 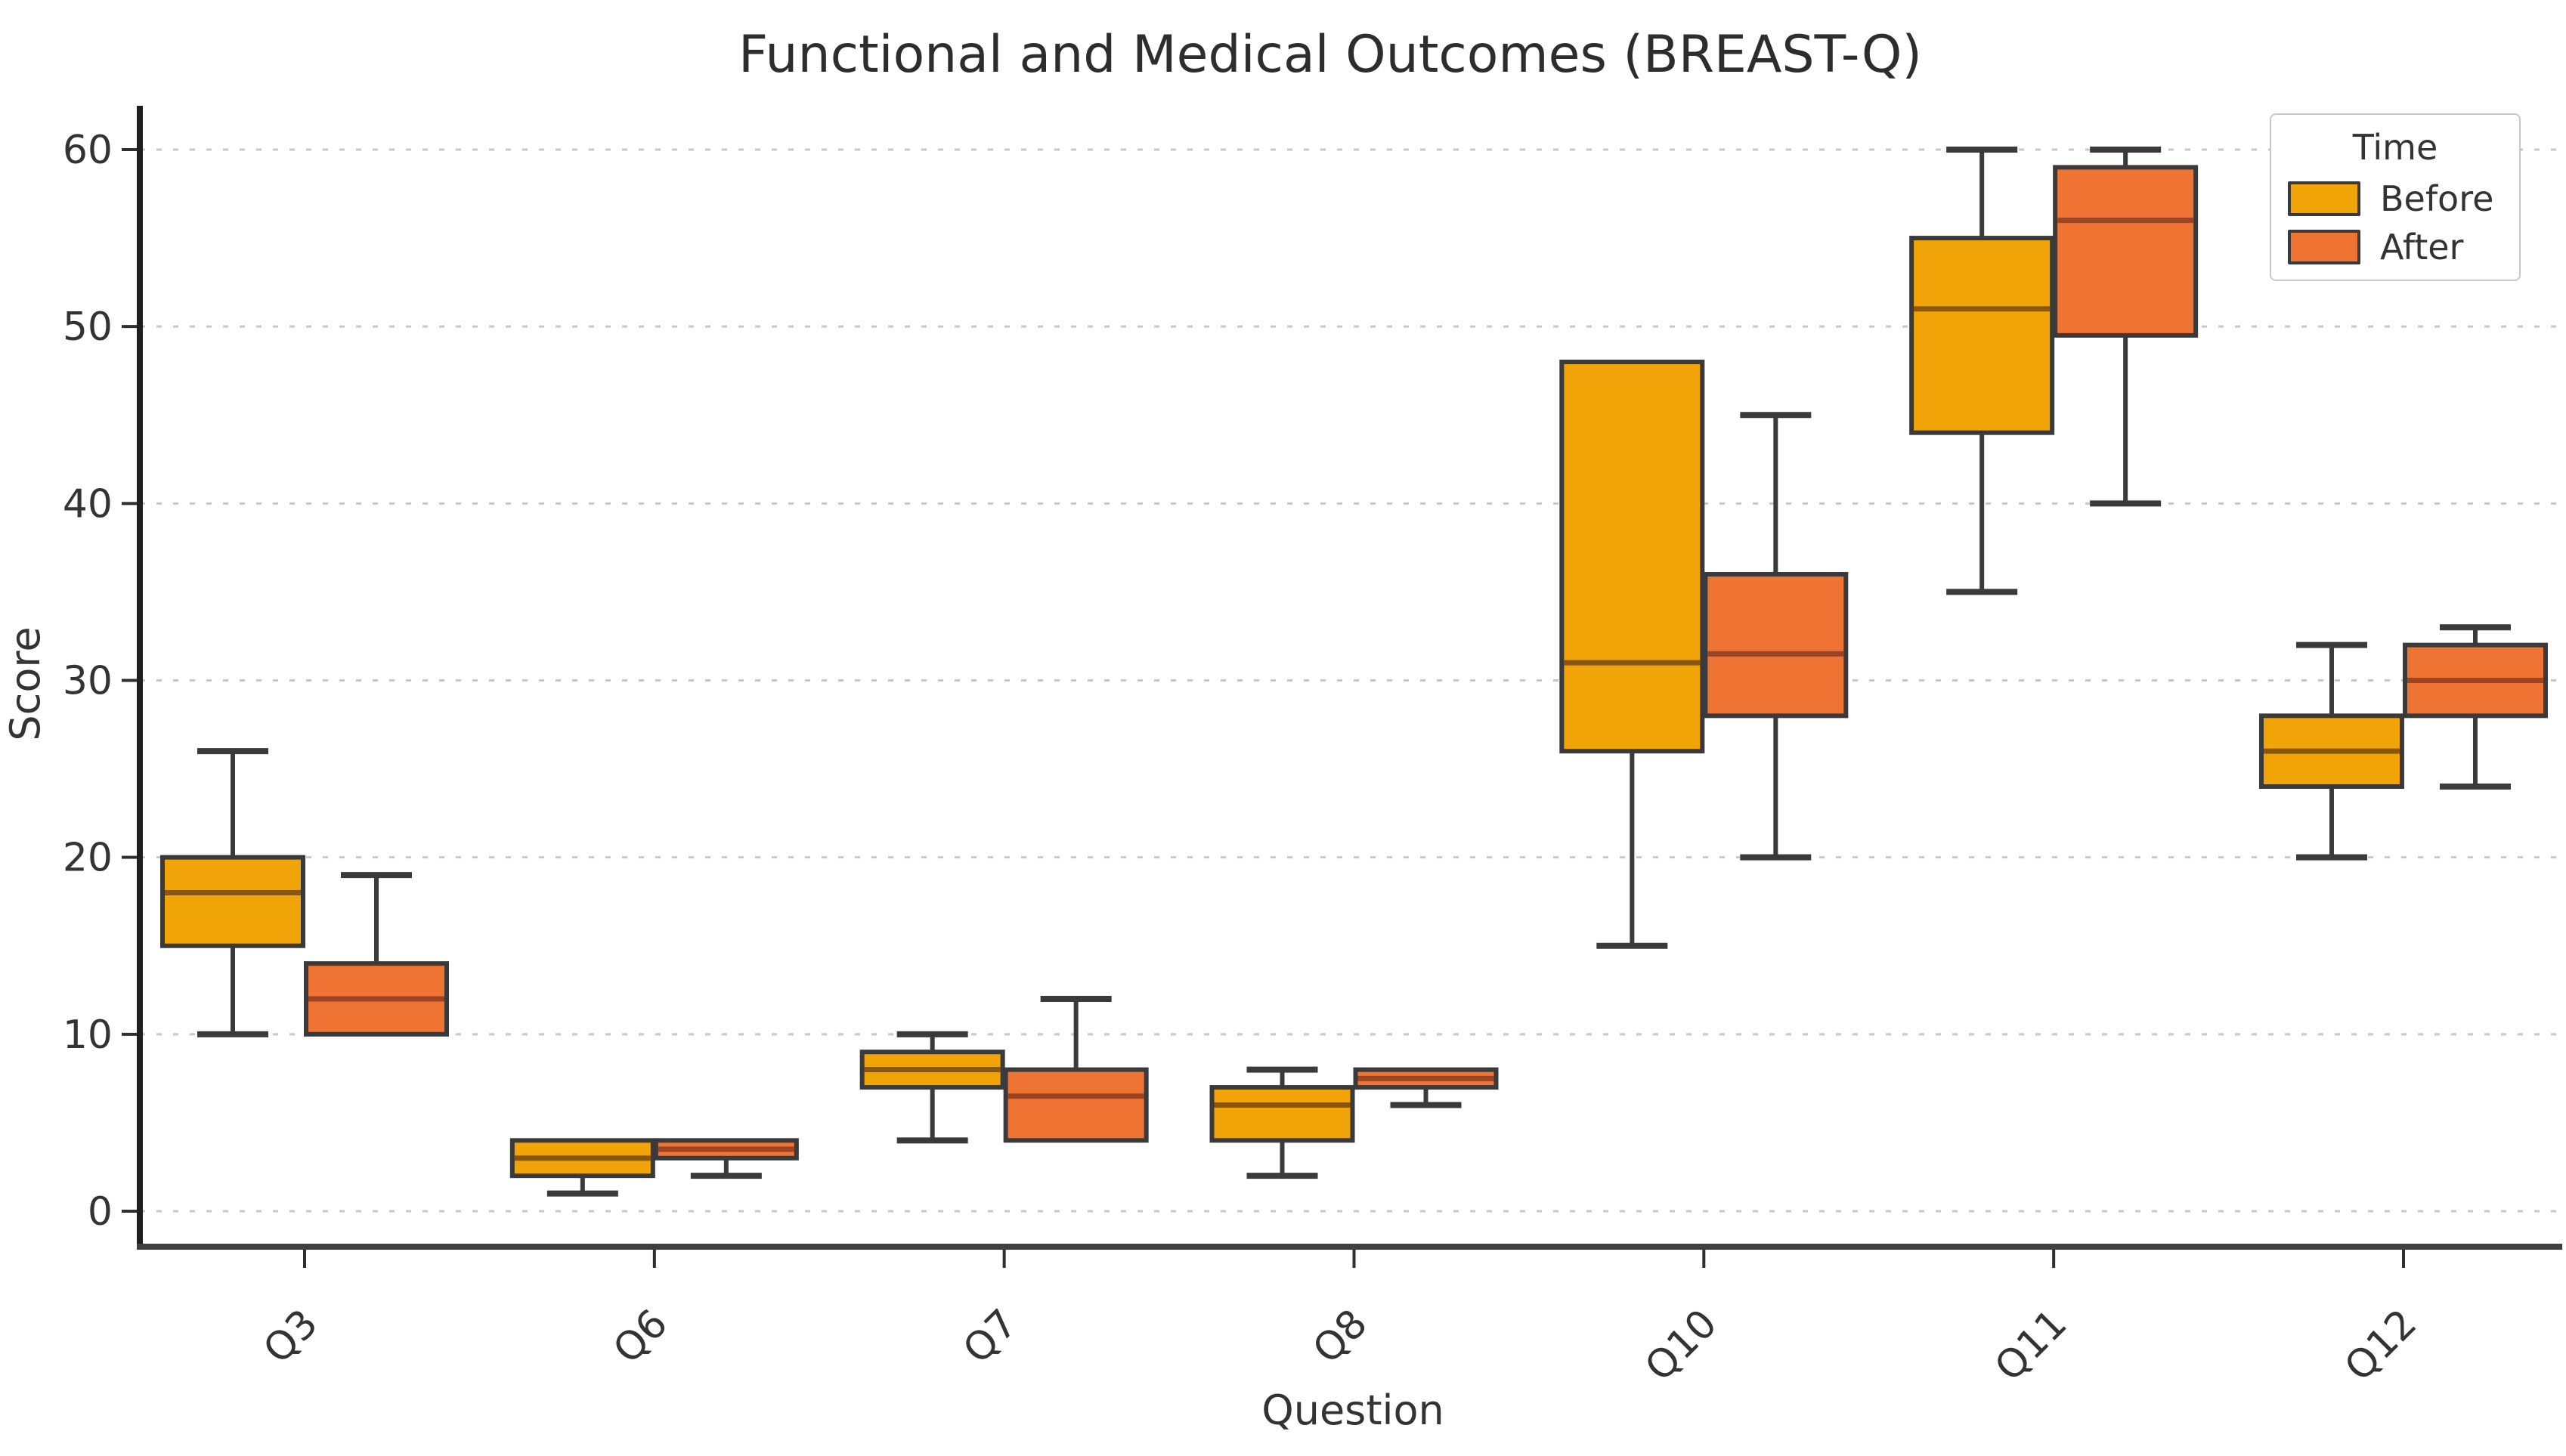 I want to click on x-tick-label: Q10, so click(x=1681, y=1345).